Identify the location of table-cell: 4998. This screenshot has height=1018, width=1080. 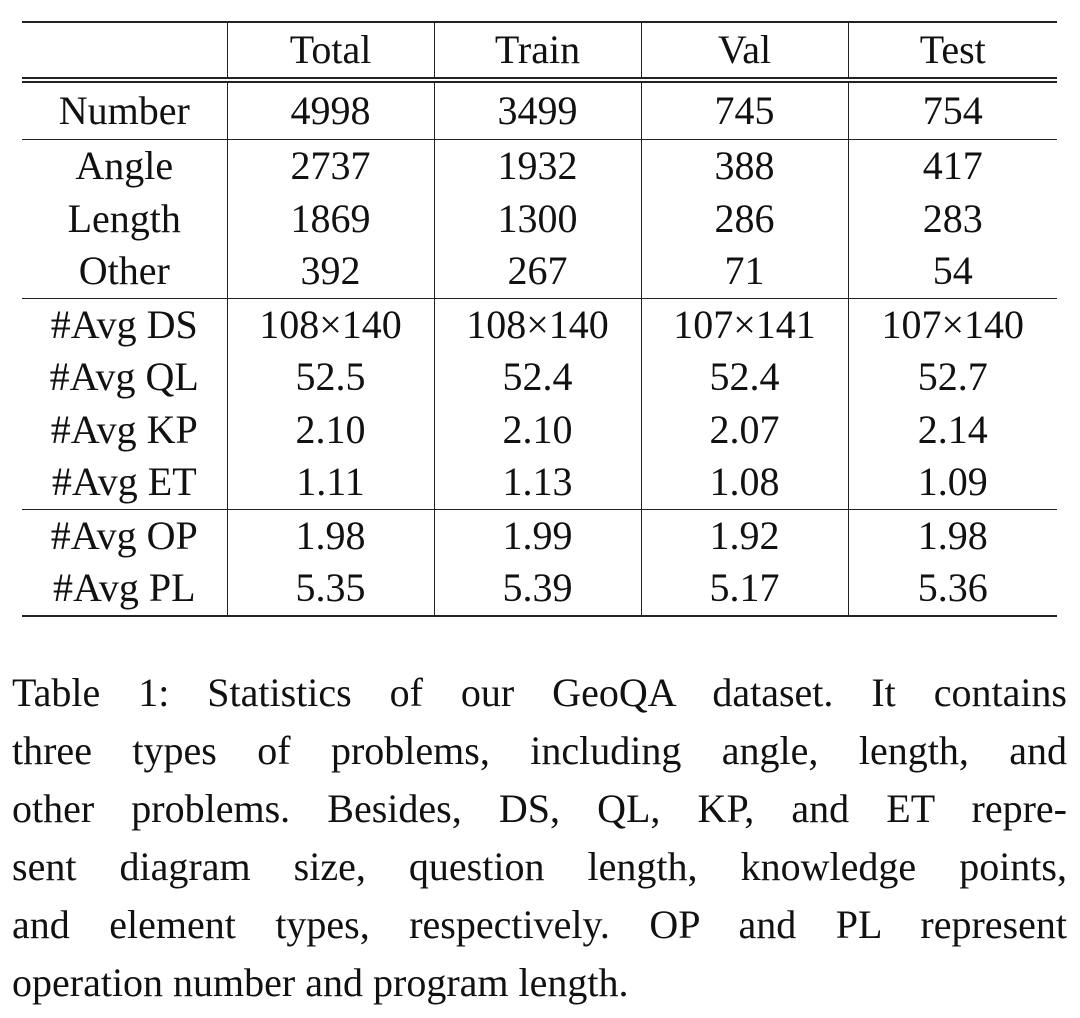
(330, 110).